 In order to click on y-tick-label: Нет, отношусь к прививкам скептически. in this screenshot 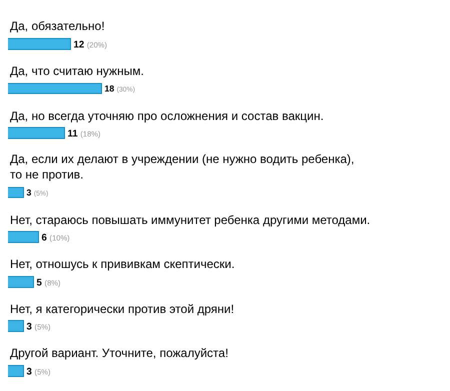, I will do `click(122, 264)`.